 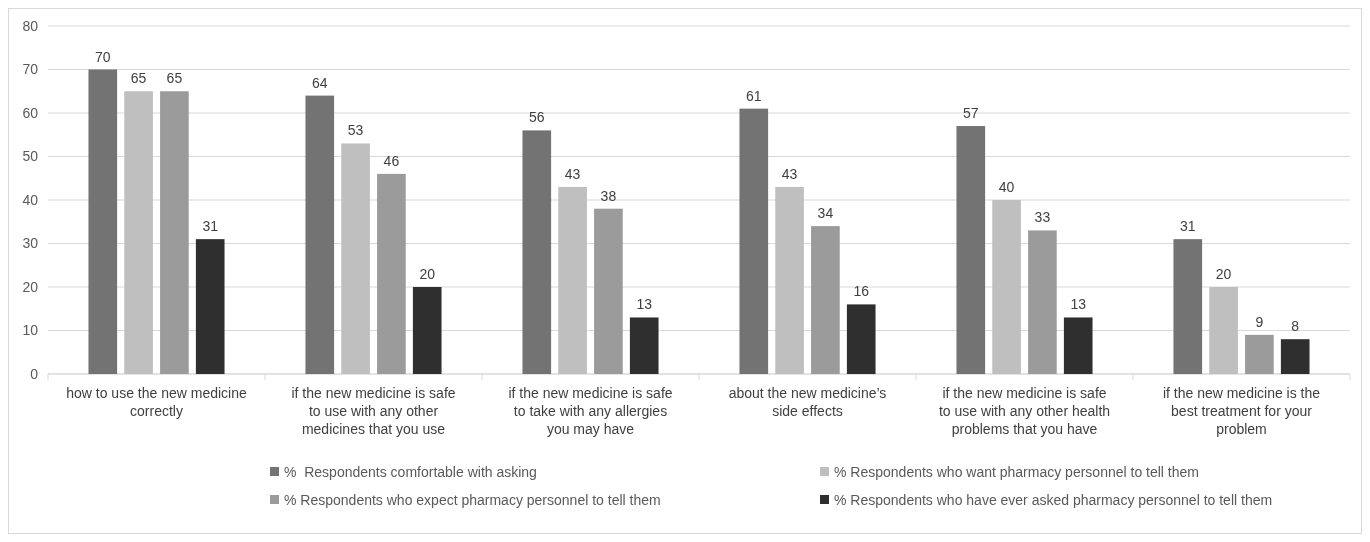 I want to click on y-tick-label: 70, so click(x=30, y=69).